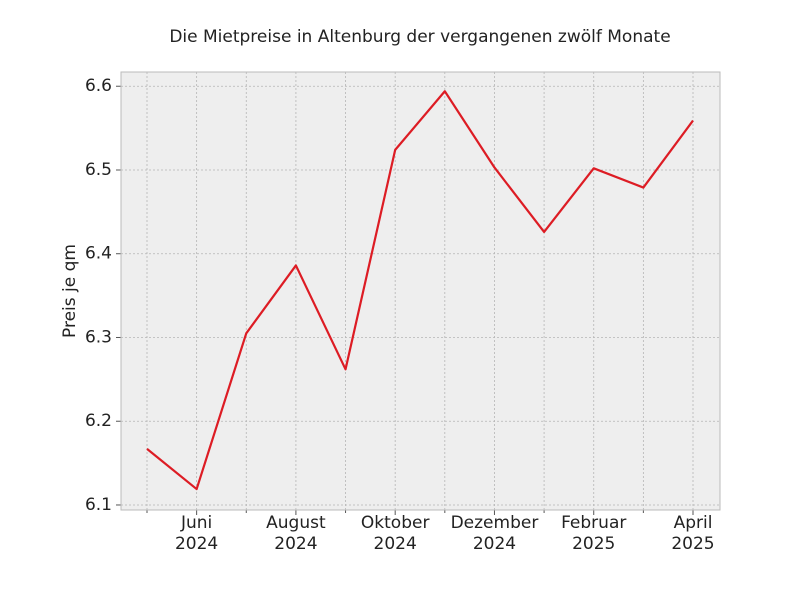 Image resolution: width=800 pixels, height=600 pixels. What do you see at coordinates (98, 86) in the screenshot?
I see `y-tick-label: 6.6` at bounding box center [98, 86].